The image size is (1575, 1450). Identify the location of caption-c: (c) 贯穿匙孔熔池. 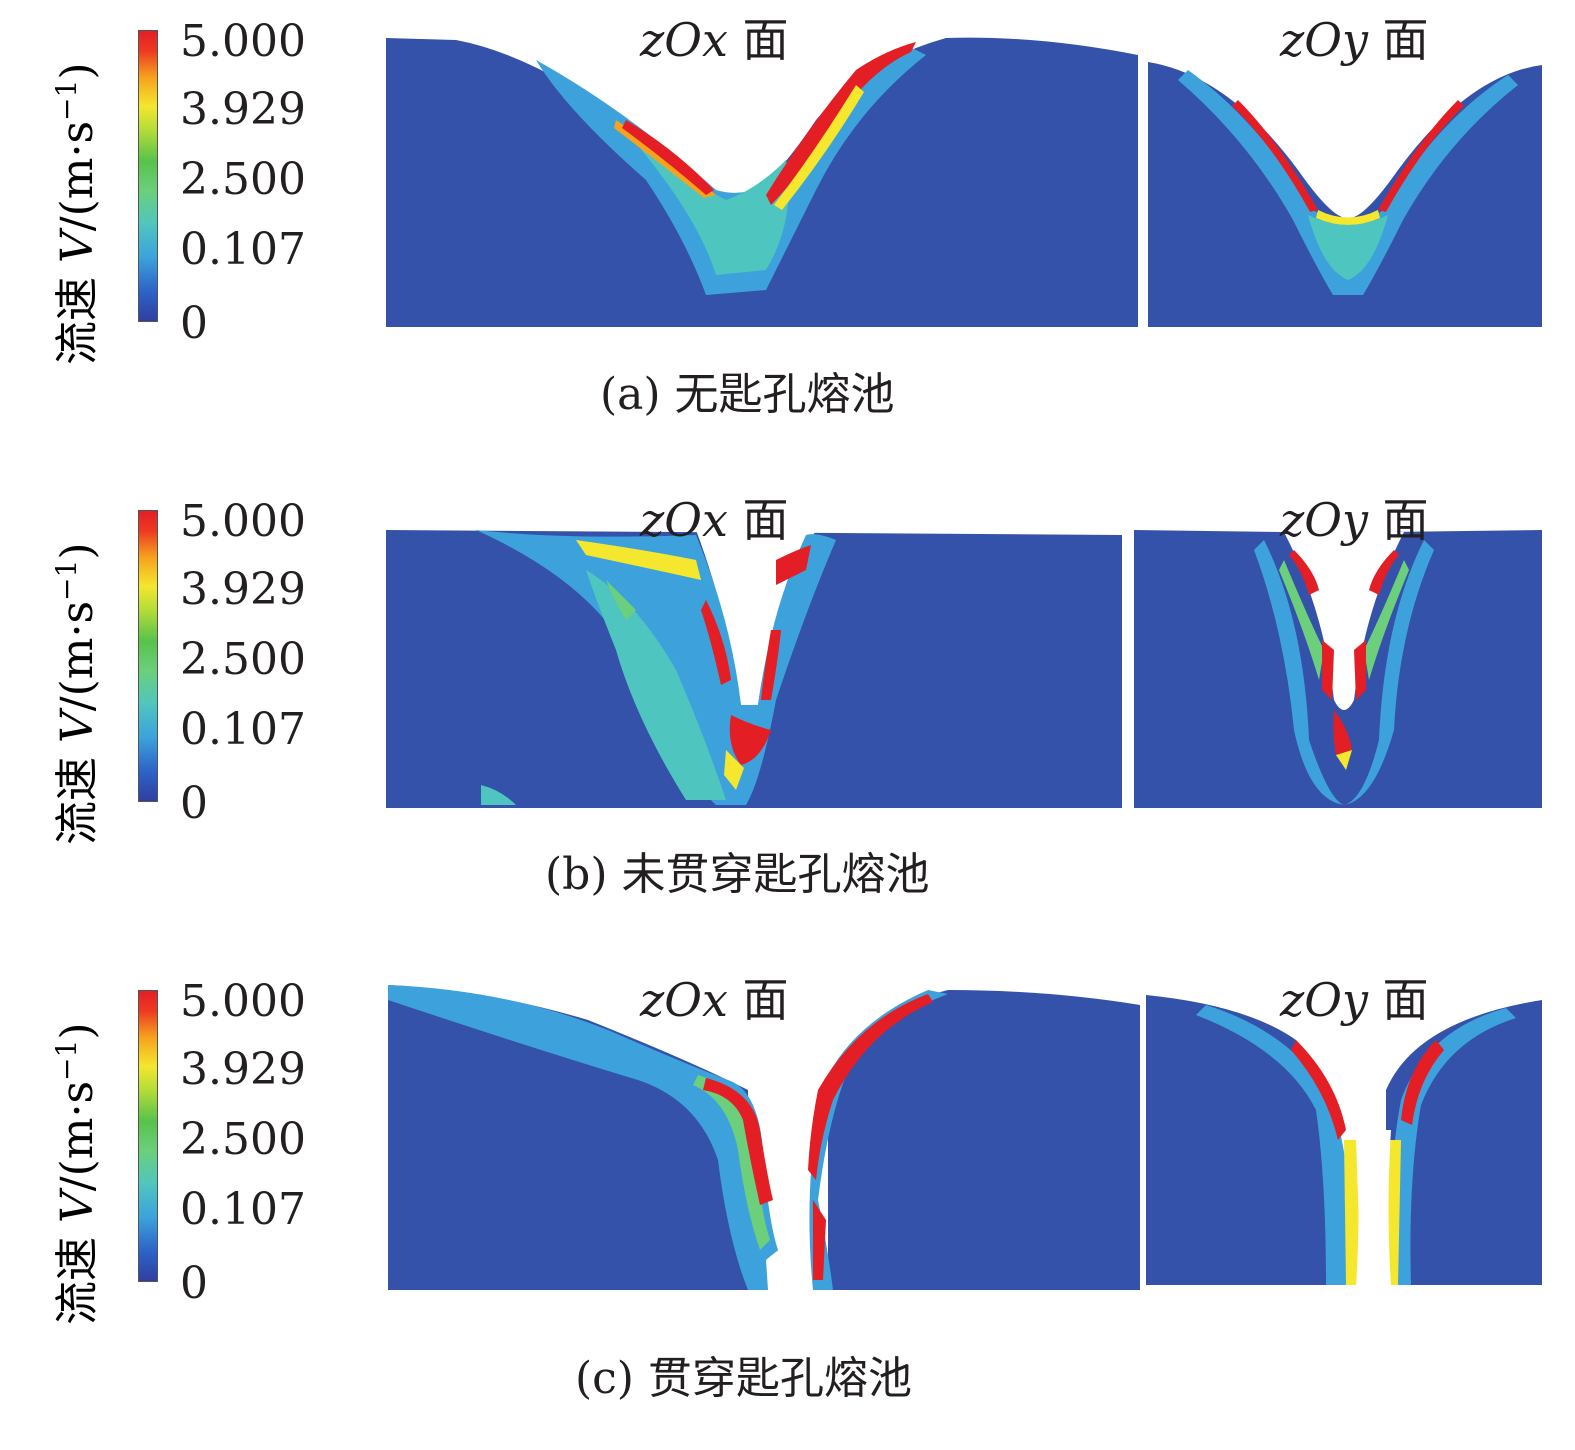
(743, 1378).